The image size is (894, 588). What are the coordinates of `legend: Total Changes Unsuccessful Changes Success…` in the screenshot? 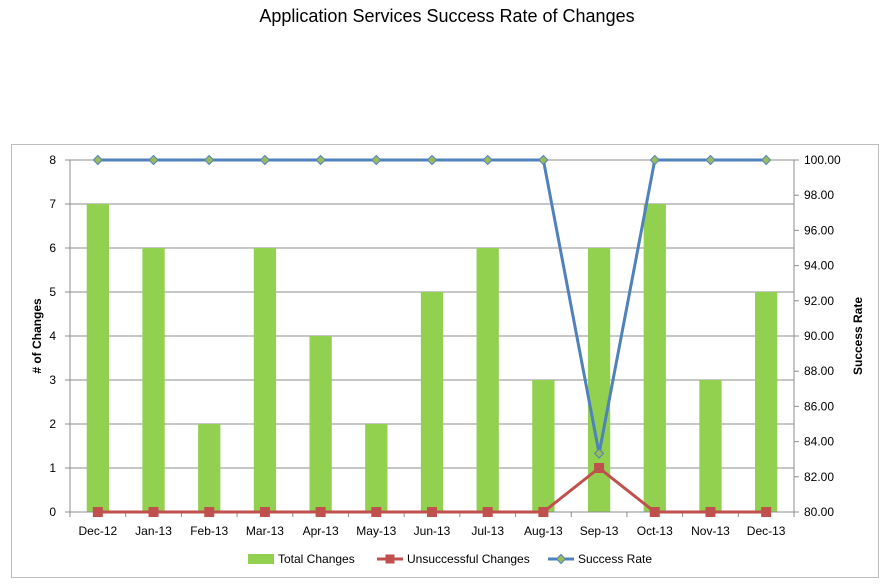 It's located at (450, 559).